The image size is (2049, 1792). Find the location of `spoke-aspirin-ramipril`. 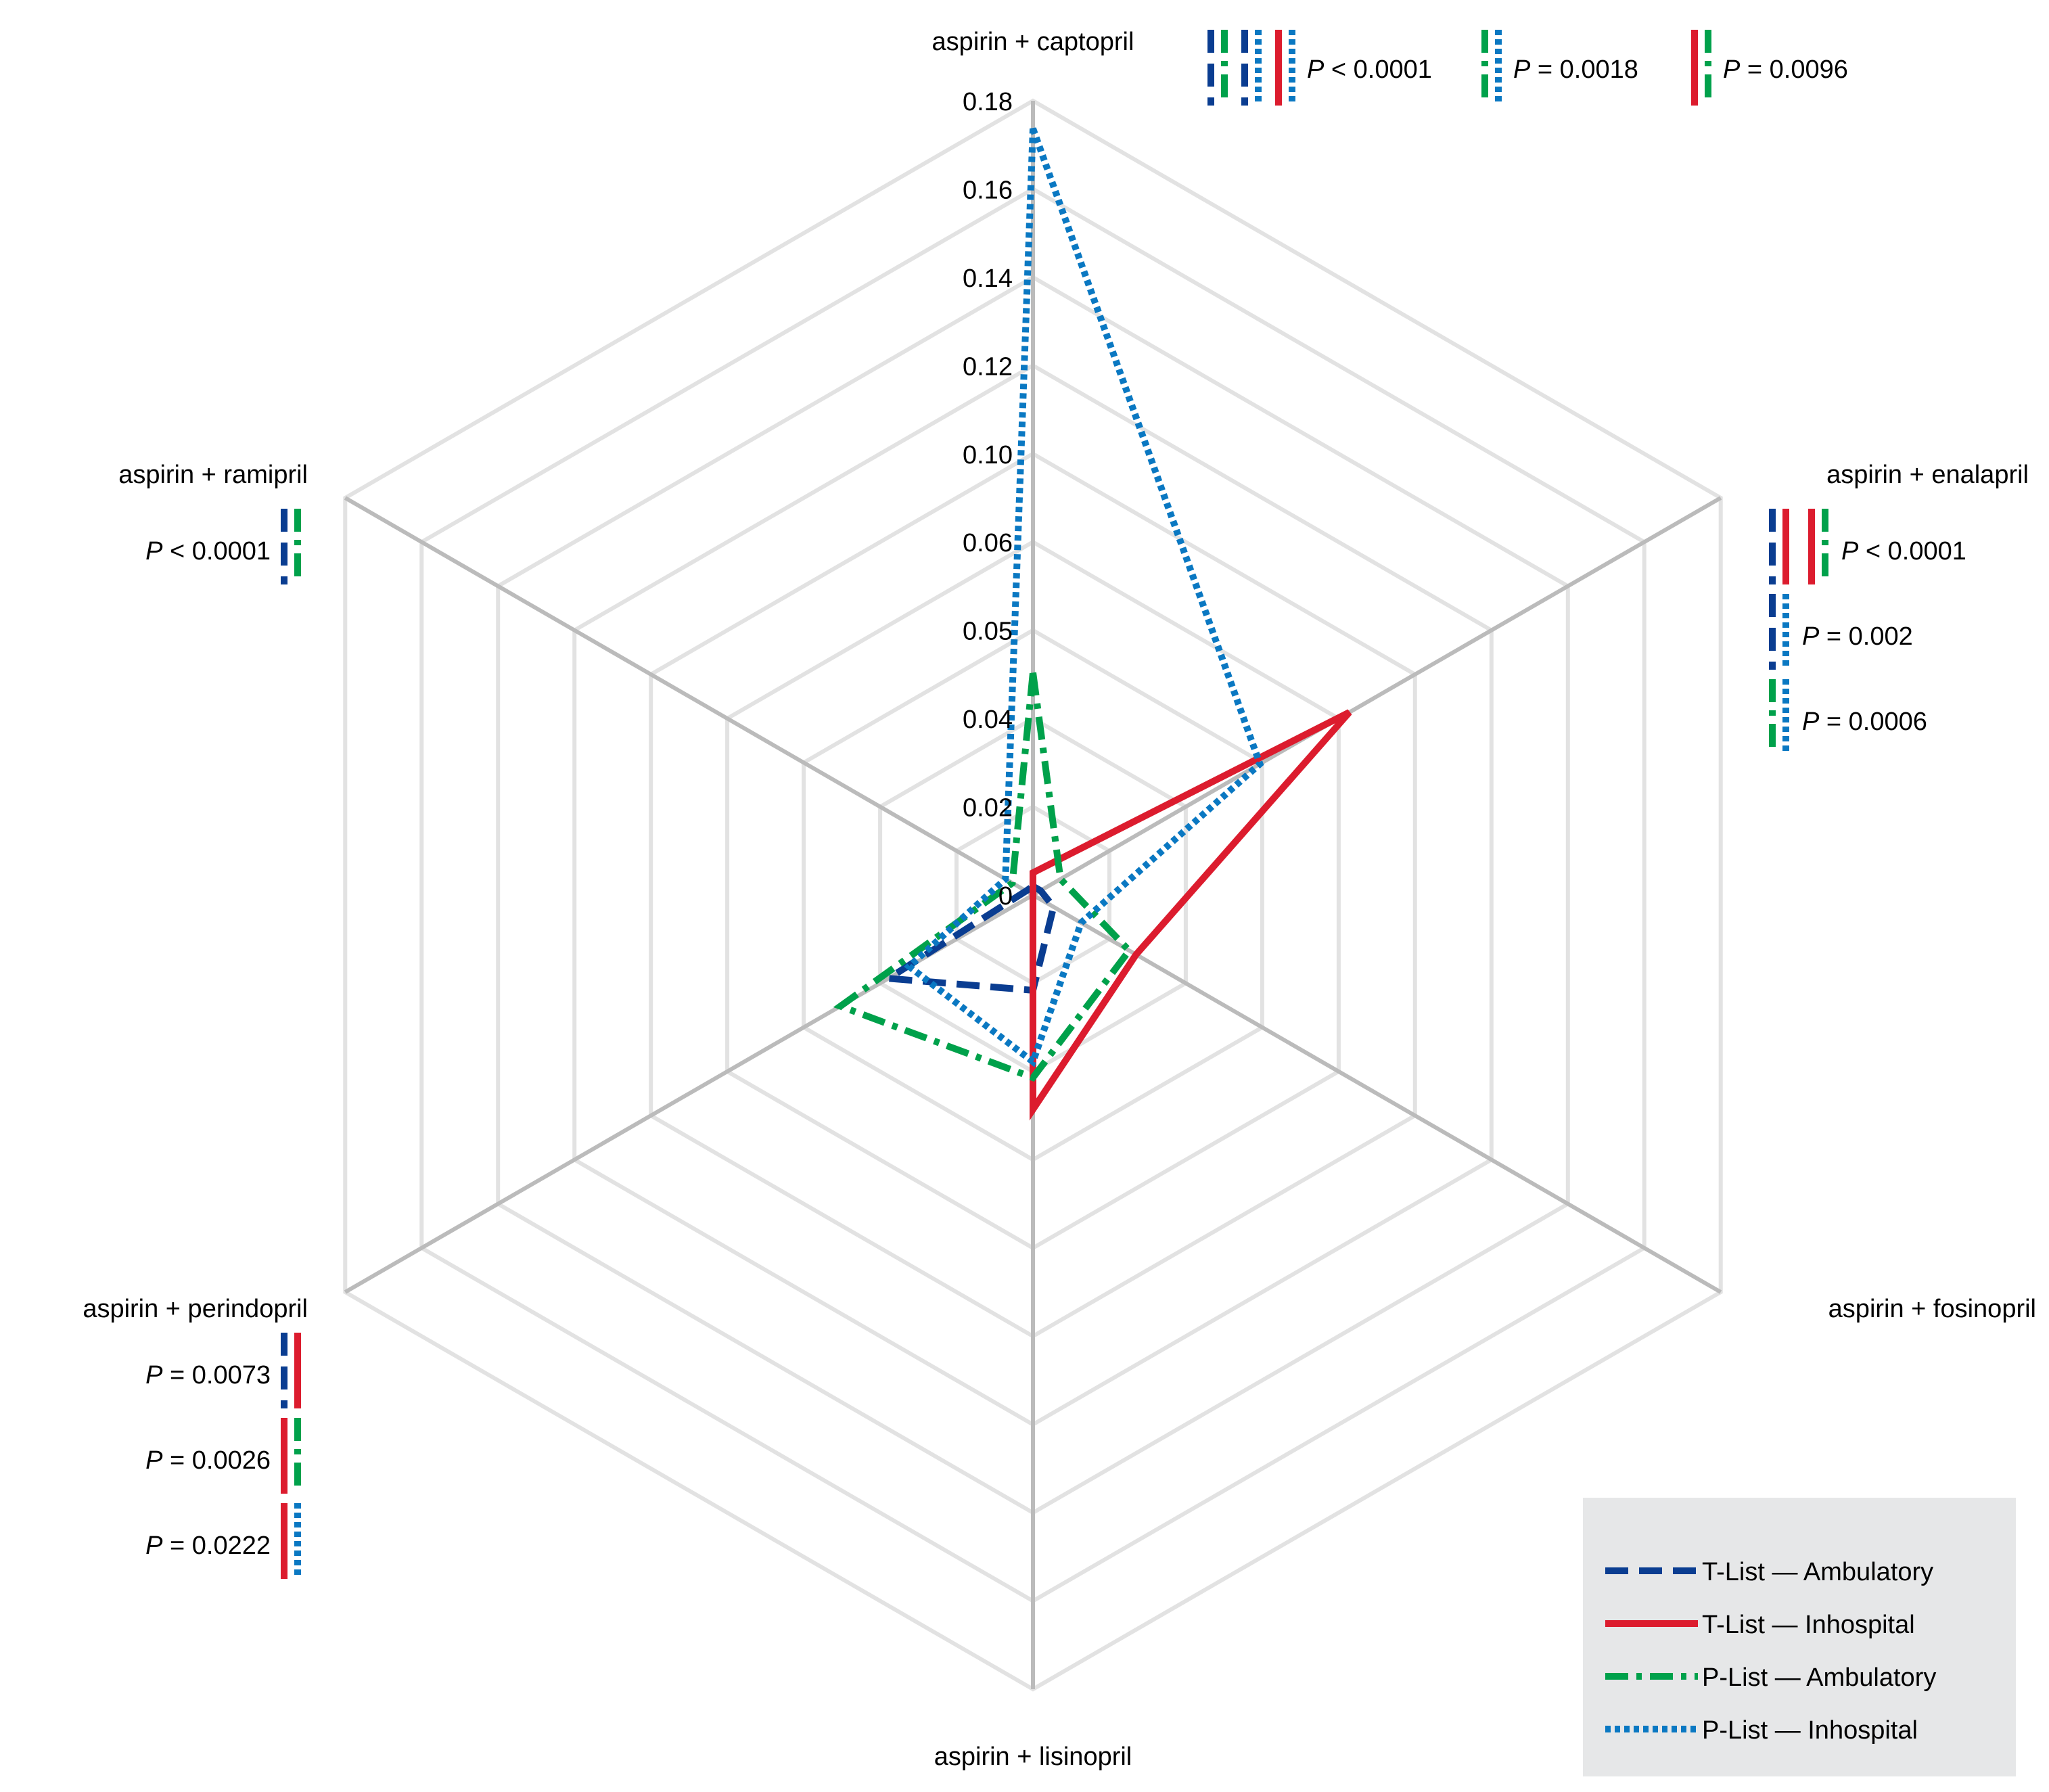

spoke-aspirin-ramipril is located at coordinates (689, 696).